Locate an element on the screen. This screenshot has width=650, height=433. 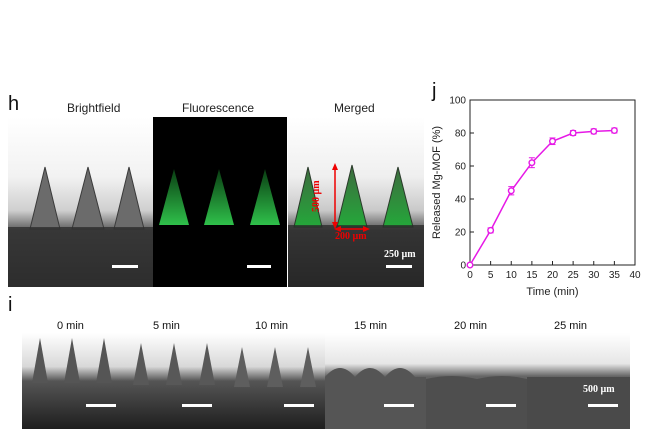
brightfield-image is located at coordinates (80, 202).